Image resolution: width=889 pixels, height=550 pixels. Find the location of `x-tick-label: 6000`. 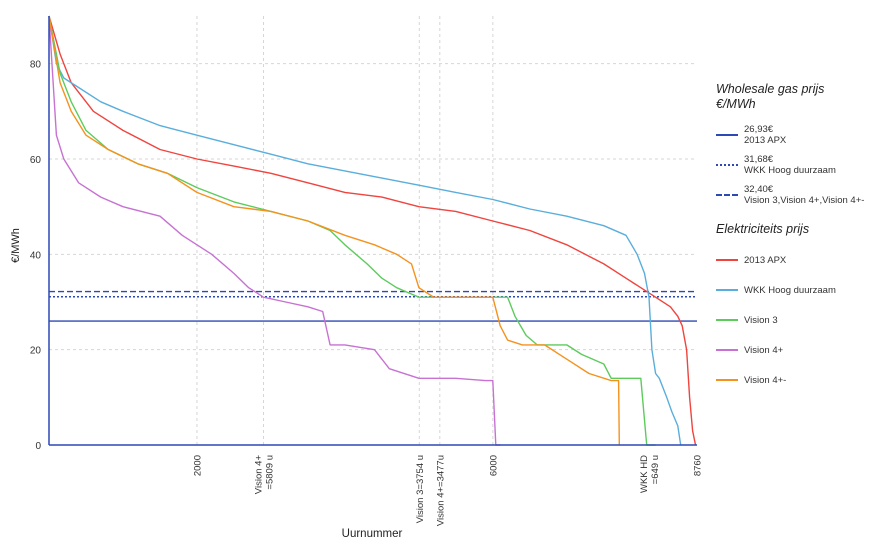

x-tick-label: 6000 is located at coordinates (493, 465).